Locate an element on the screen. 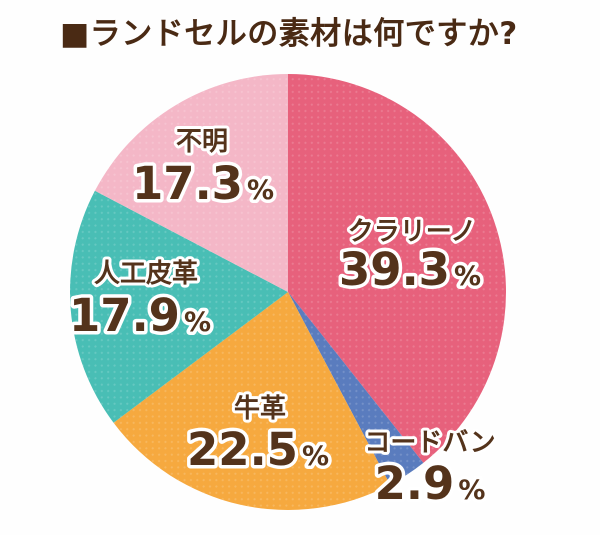  slice-name-fumei: 不明 is located at coordinates (202, 142).